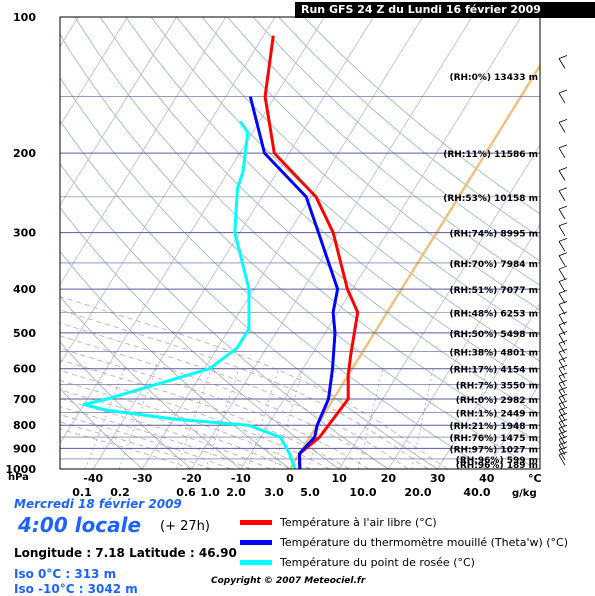 This screenshot has height=596, width=595. What do you see at coordinates (493, 439) in the screenshot?
I see `height-label: (RH:76%) 1475 m` at bounding box center [493, 439].